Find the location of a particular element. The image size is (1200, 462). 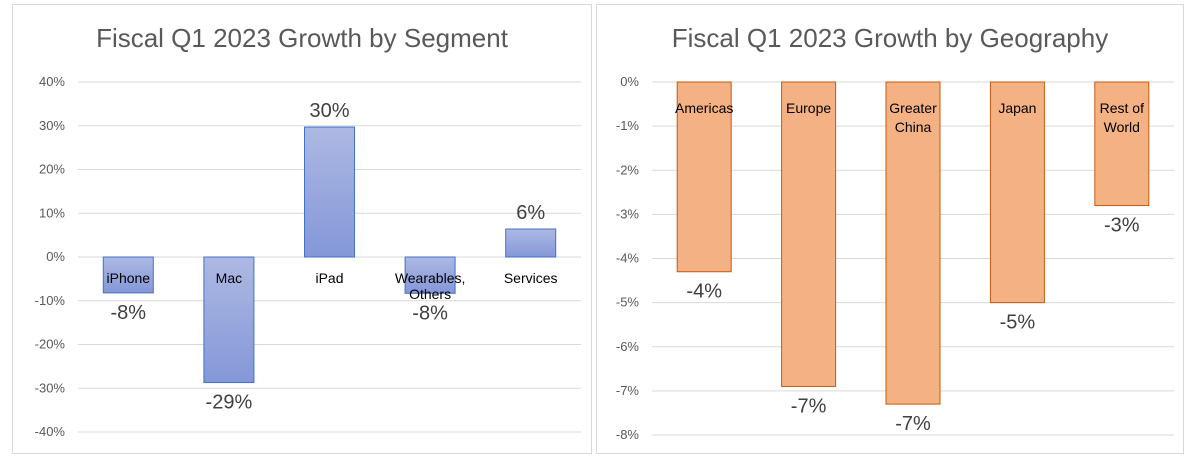

segment-data-label: 6% is located at coordinates (530, 213).